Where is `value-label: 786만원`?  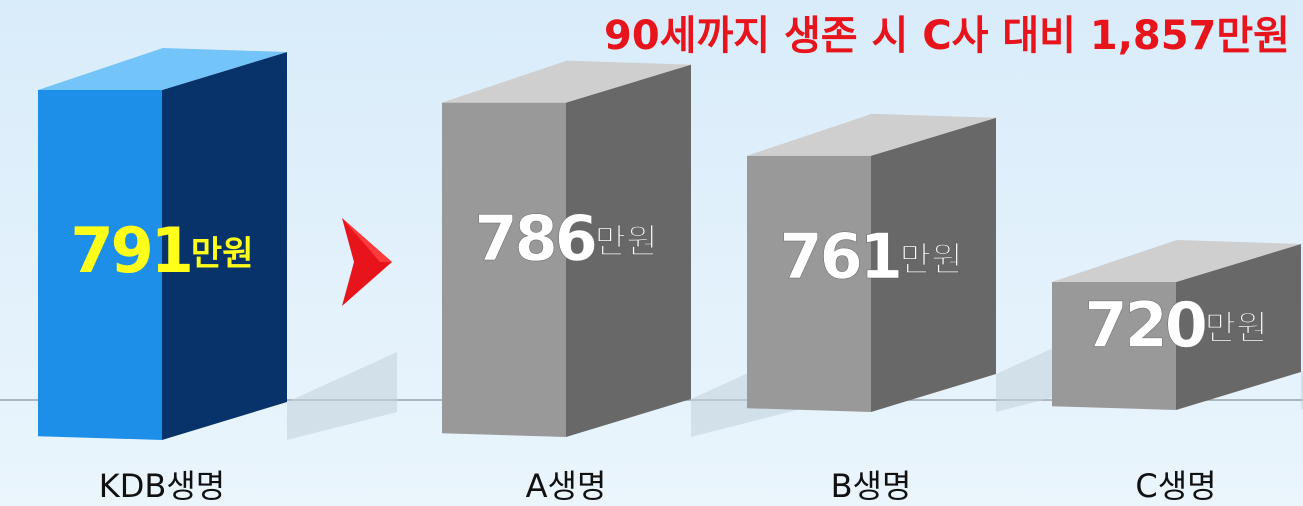 value-label: 786만원 is located at coordinates (566, 238).